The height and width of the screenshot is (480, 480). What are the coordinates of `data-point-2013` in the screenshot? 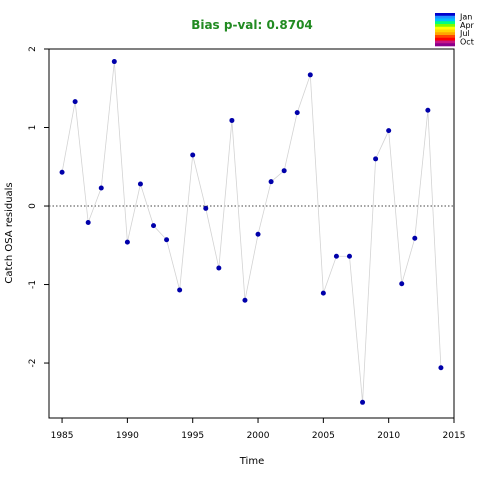 It's located at (428, 110).